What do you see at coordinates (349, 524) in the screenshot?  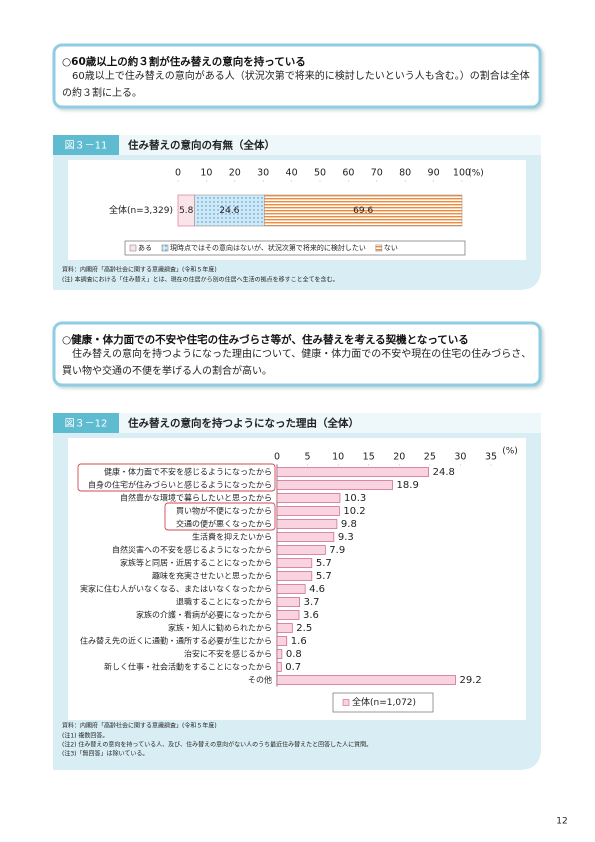 I see `value-label: 9.8` at bounding box center [349, 524].